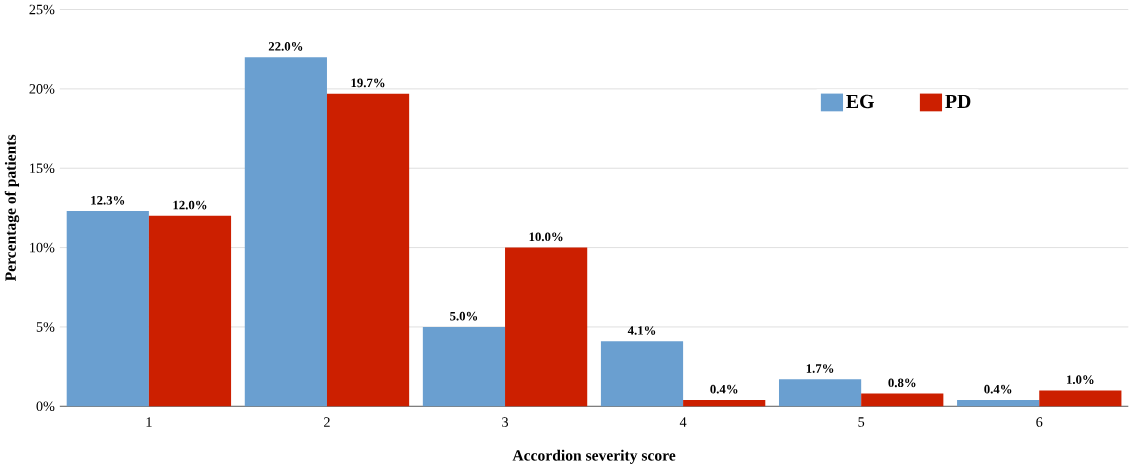  Describe the element at coordinates (860, 102) in the screenshot. I see `legend-label: EG` at that location.